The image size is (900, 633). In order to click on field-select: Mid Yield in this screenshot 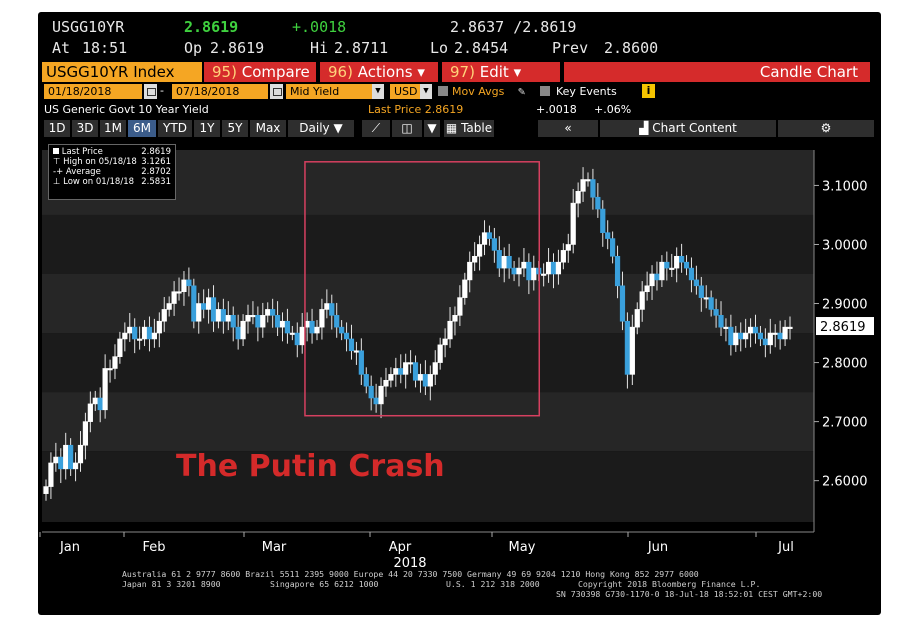, I will do `click(330, 91)`.